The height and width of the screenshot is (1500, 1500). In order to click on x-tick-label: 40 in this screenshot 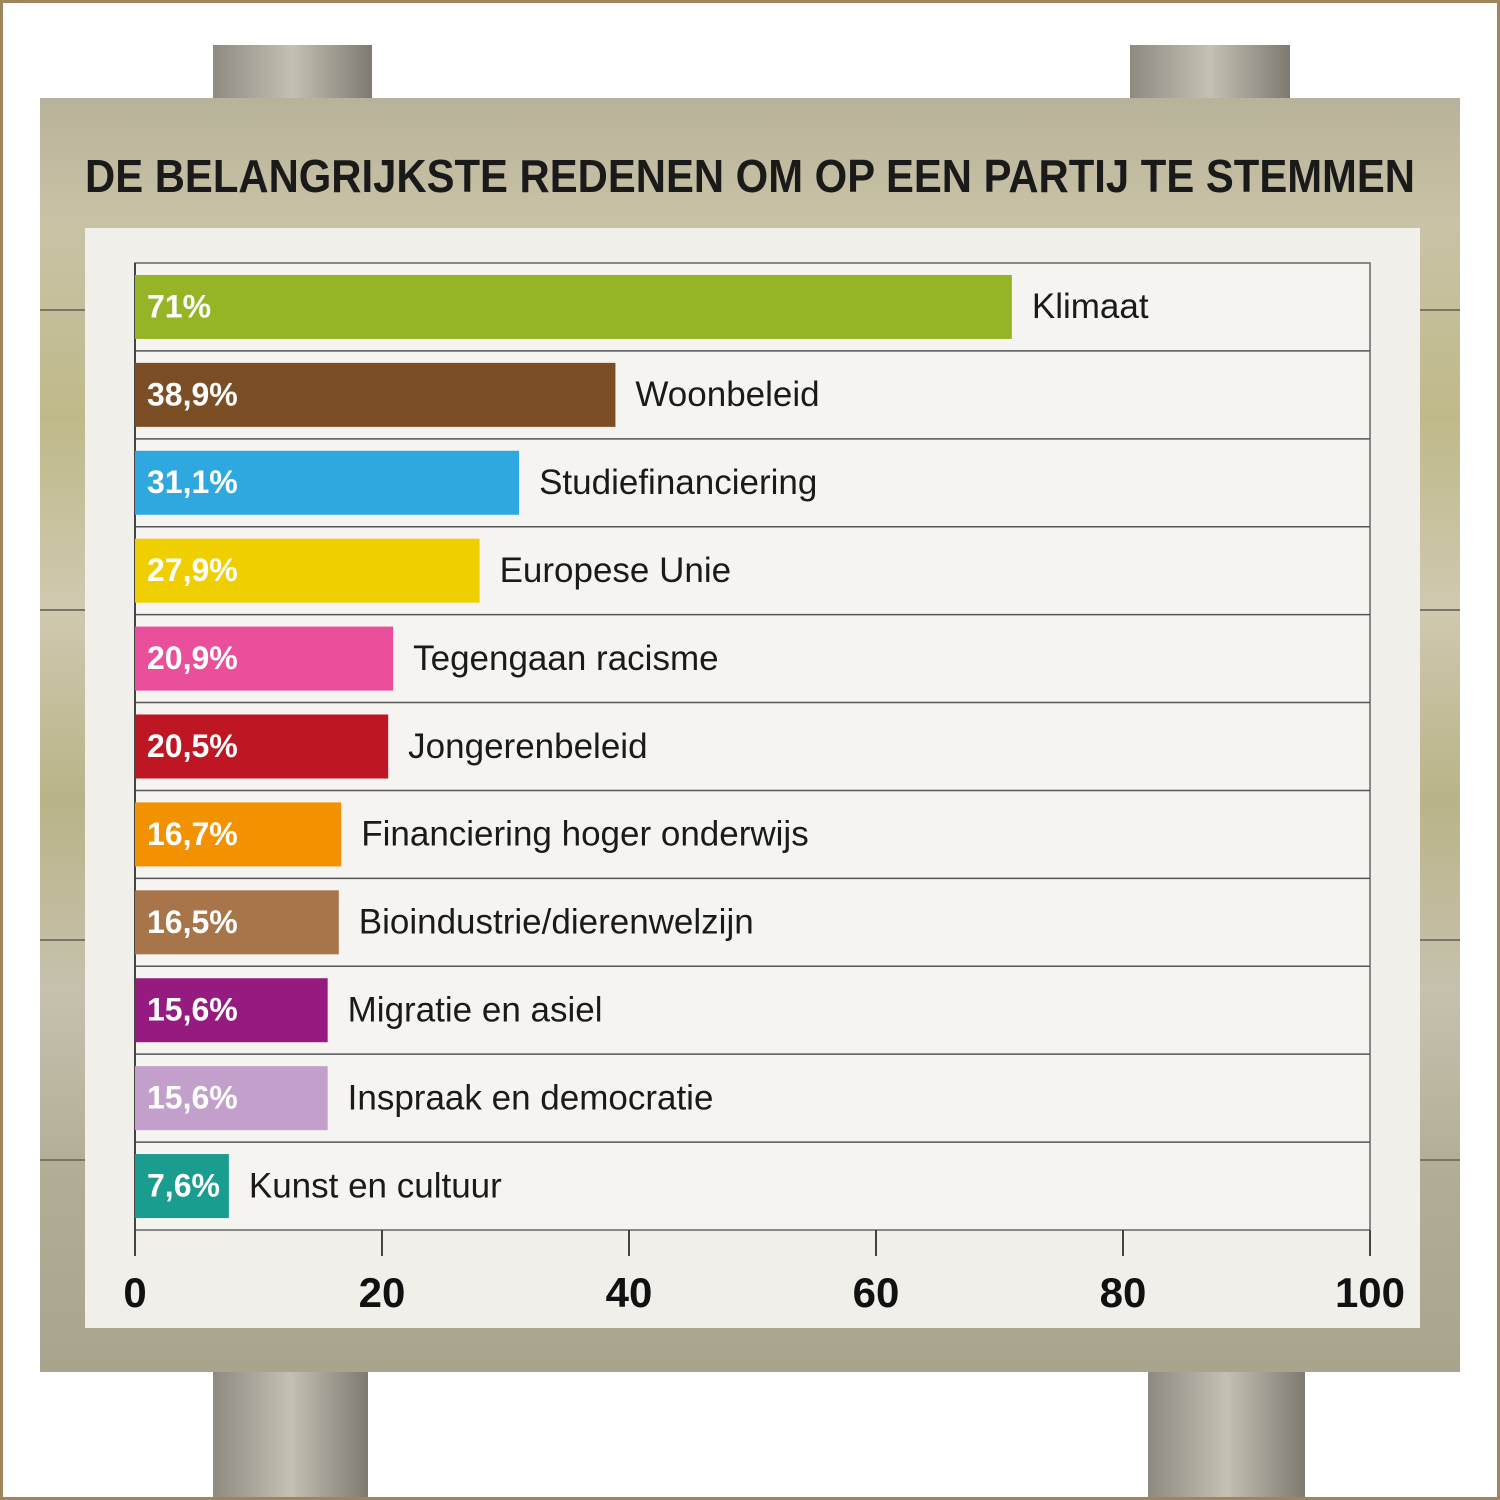, I will do `click(629, 1292)`.